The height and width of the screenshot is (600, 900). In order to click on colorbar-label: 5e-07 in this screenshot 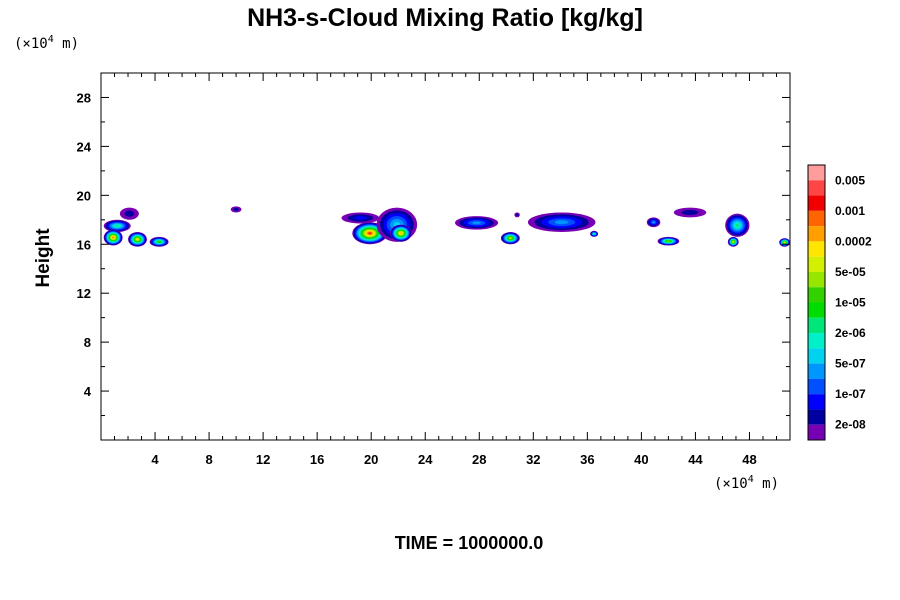, I will do `click(850, 364)`.